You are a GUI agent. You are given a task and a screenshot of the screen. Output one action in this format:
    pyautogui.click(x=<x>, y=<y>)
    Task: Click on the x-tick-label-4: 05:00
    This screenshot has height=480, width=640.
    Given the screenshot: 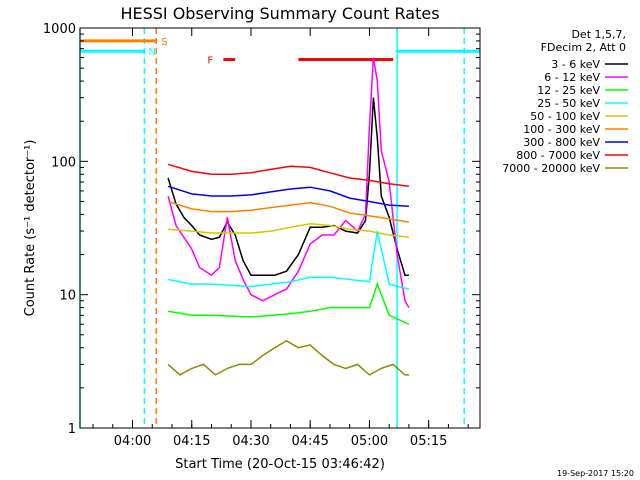 What is the action you would take?
    pyautogui.click(x=369, y=441)
    